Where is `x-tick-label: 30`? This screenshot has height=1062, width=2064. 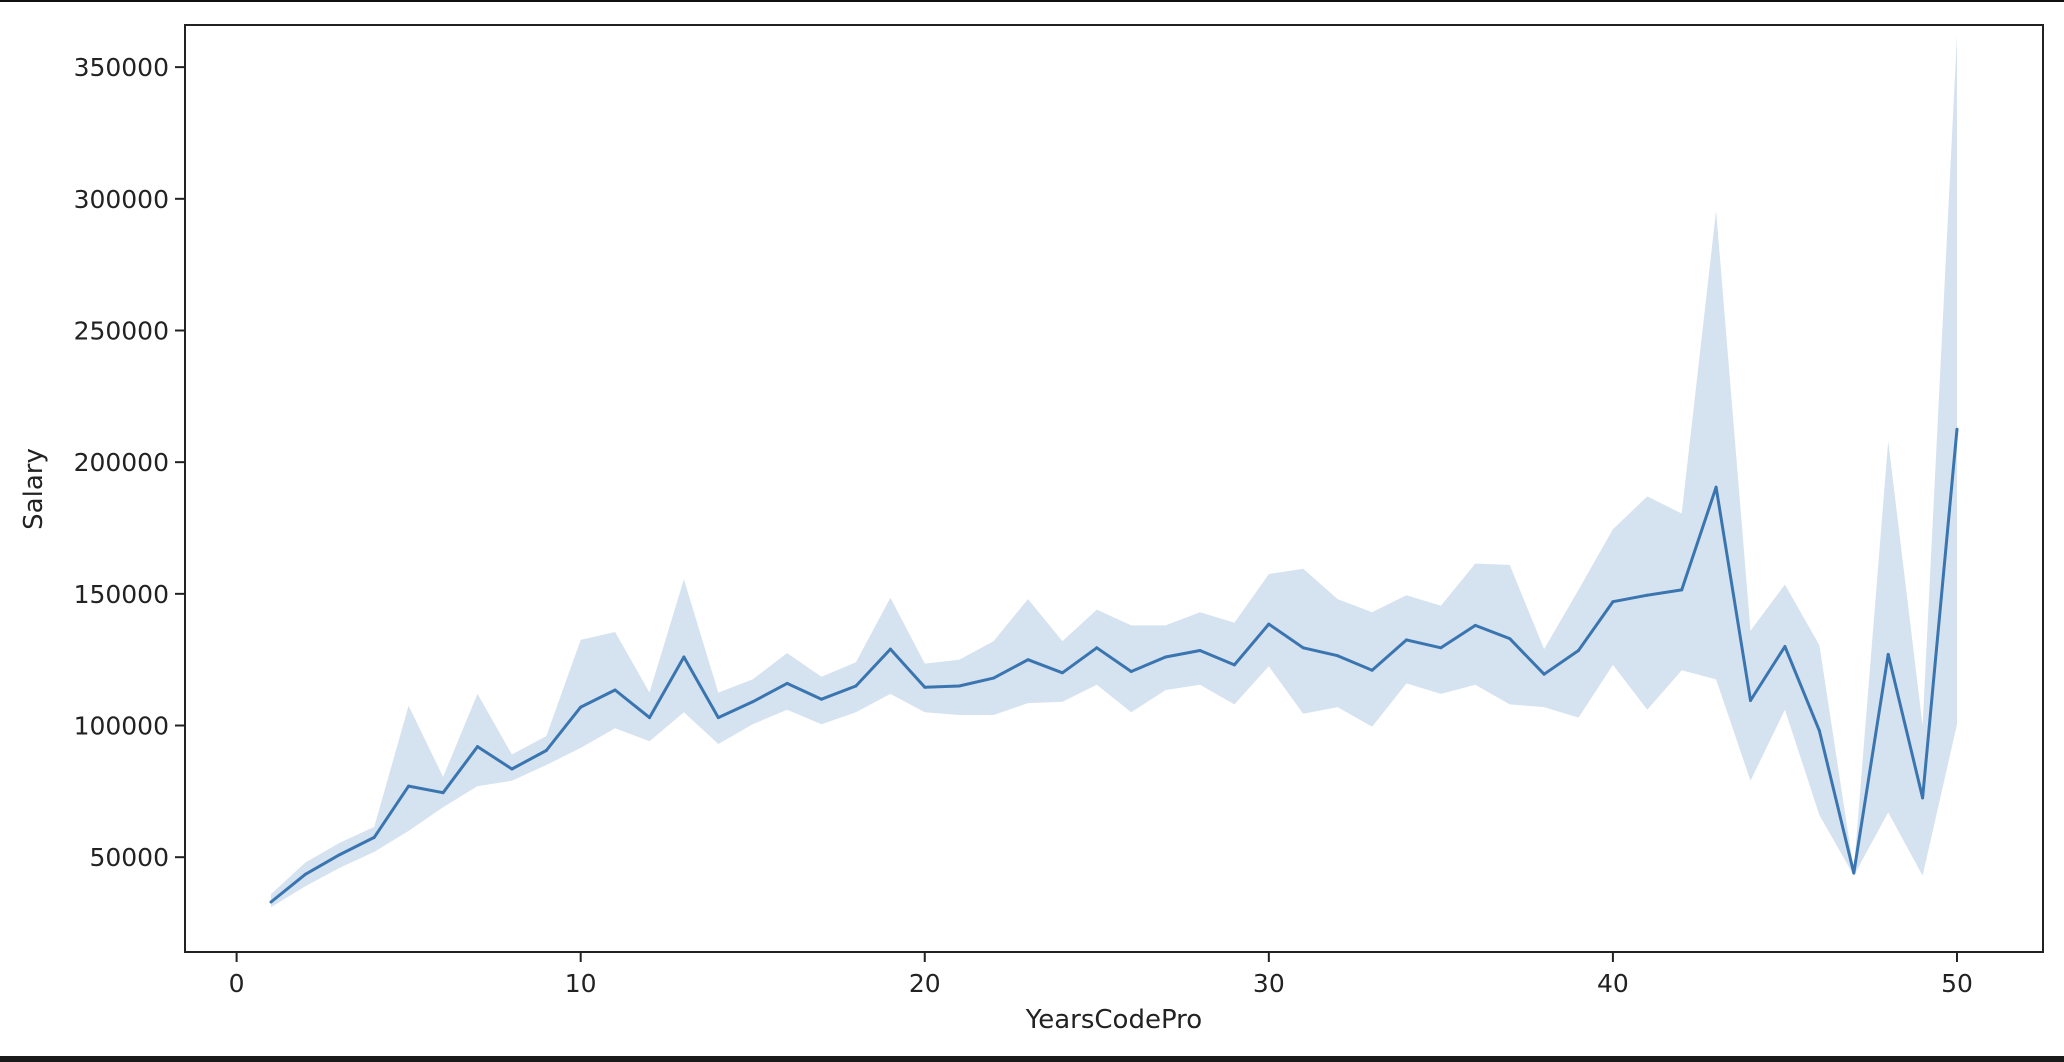
x-tick-label: 30 is located at coordinates (1269, 983).